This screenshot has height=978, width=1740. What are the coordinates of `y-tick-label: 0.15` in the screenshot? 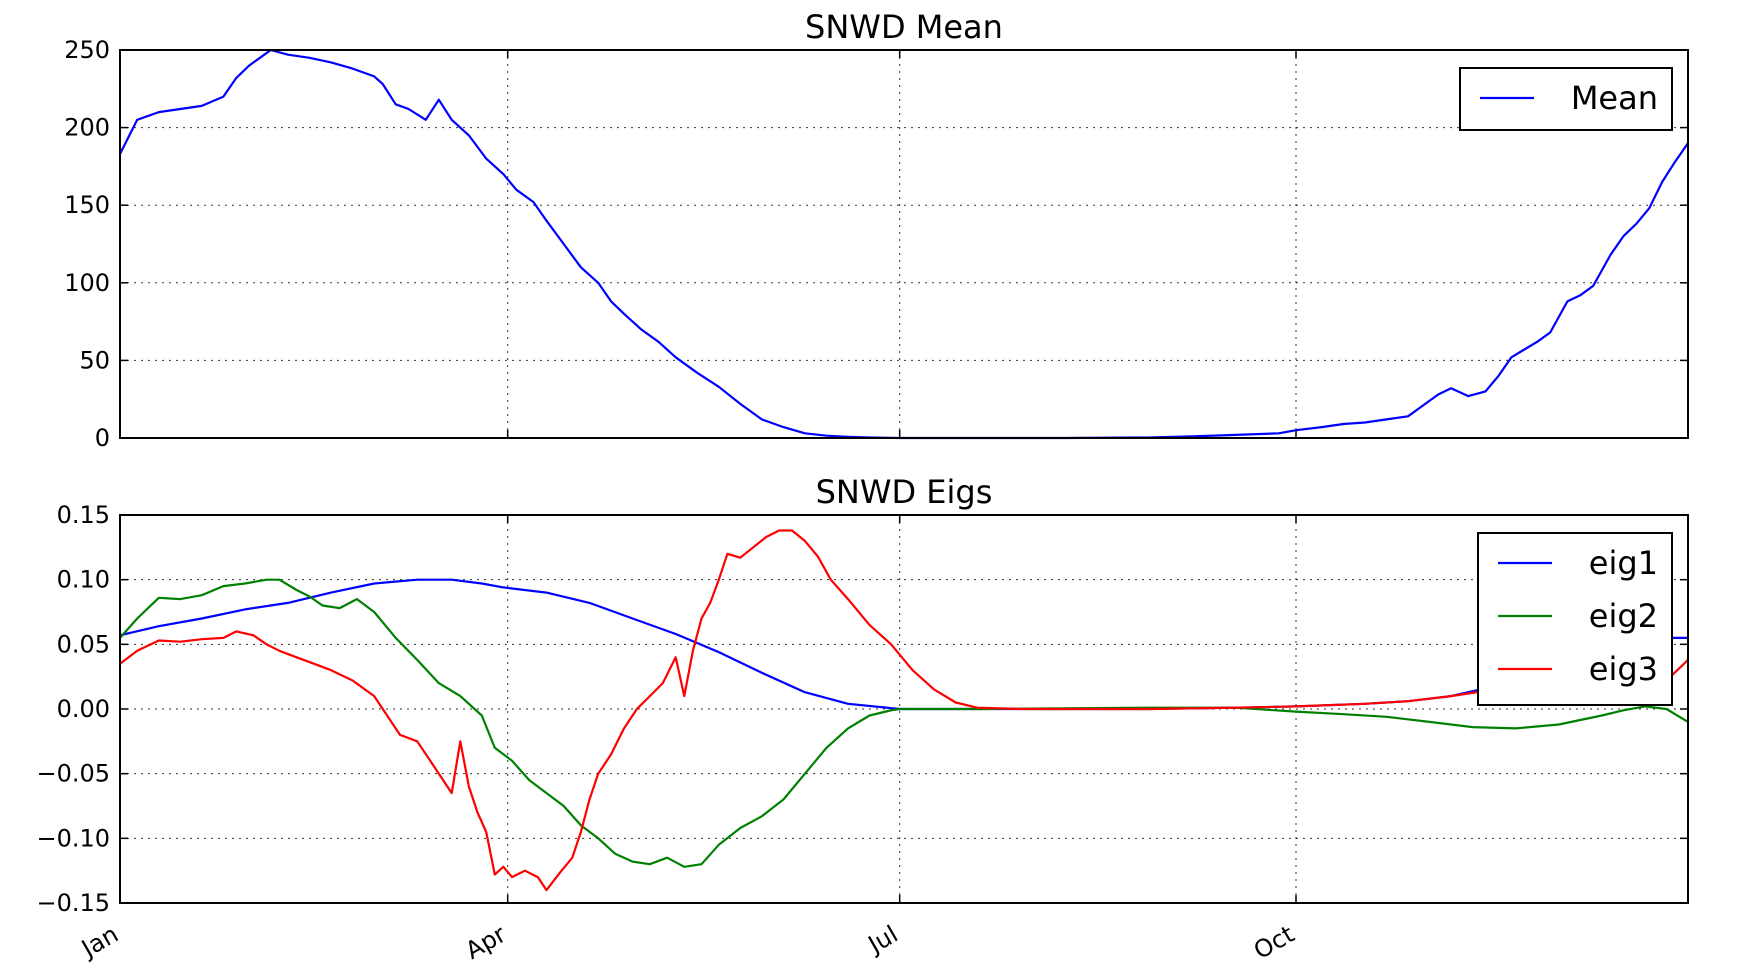 It's located at (83, 515).